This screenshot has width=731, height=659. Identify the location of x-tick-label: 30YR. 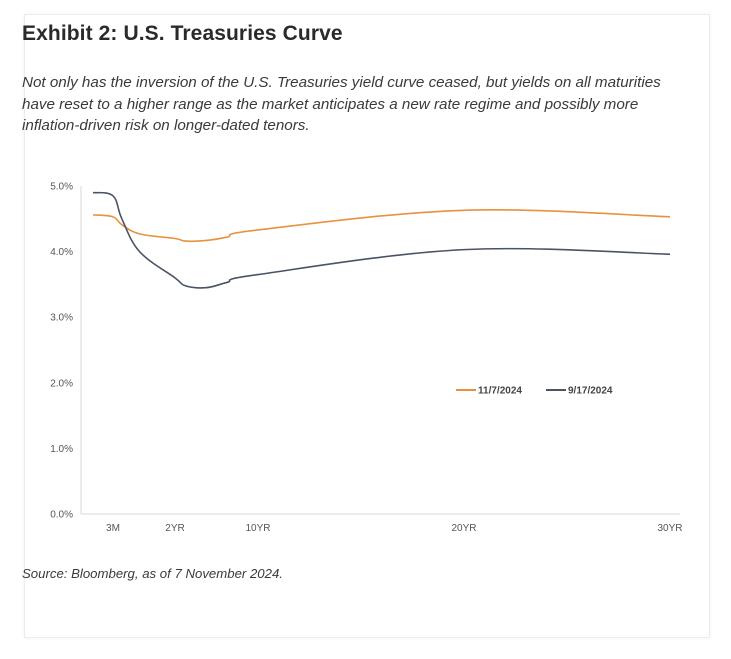
(669, 528).